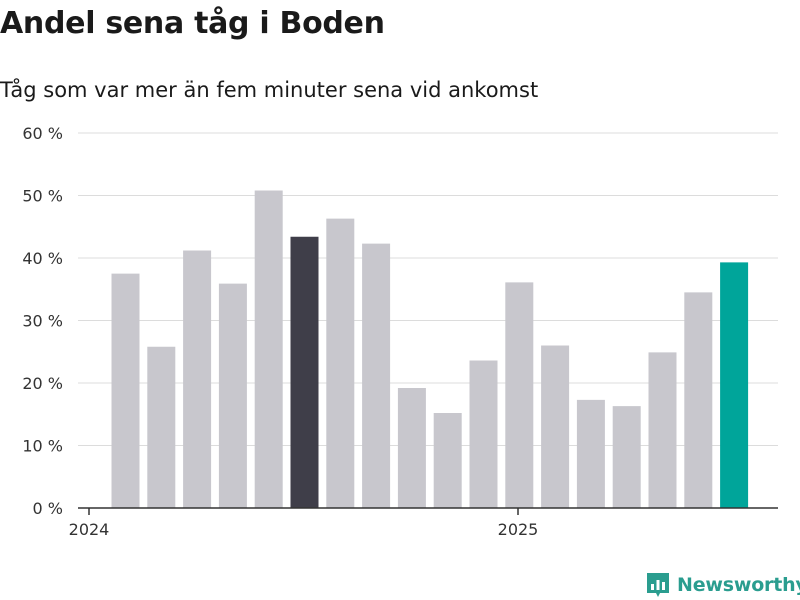 This screenshot has height=600, width=800. Describe the element at coordinates (42, 196) in the screenshot. I see `y-tick-label: 50 %` at that location.